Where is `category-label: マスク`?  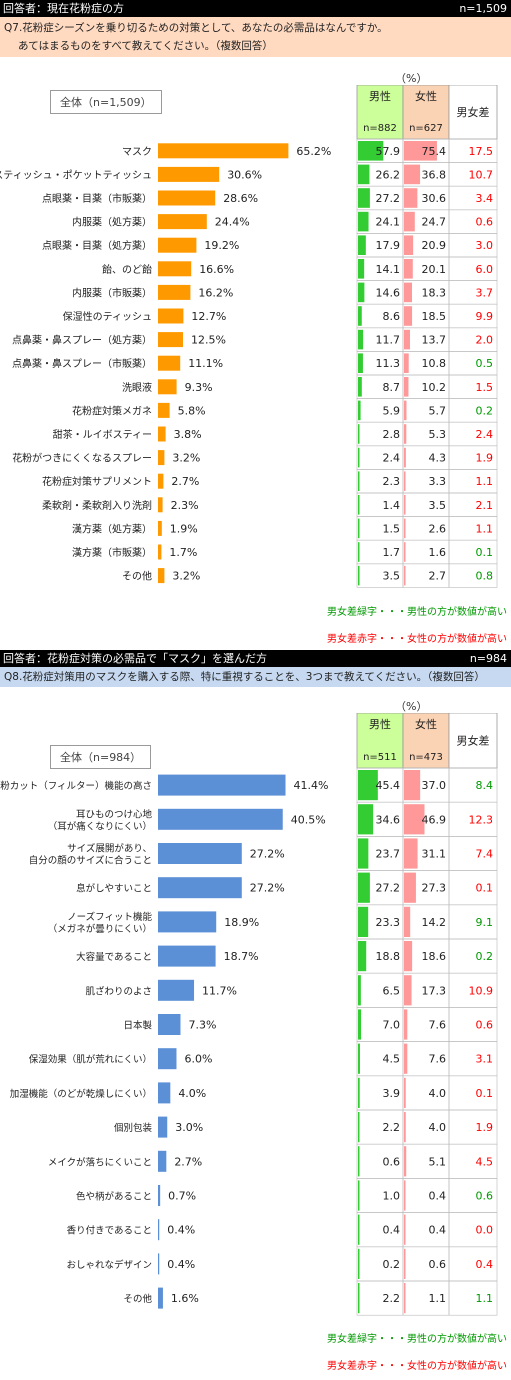
category-label: マスク is located at coordinates (137, 152).